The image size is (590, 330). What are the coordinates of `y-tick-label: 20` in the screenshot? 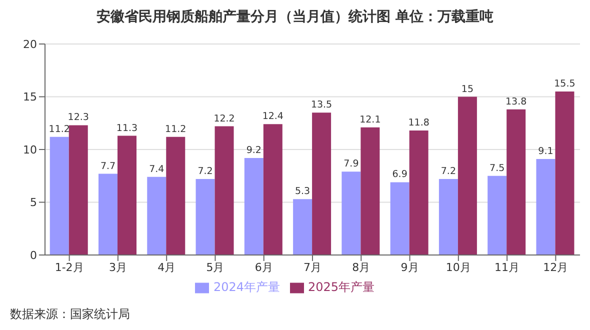 It's located at (30, 44).